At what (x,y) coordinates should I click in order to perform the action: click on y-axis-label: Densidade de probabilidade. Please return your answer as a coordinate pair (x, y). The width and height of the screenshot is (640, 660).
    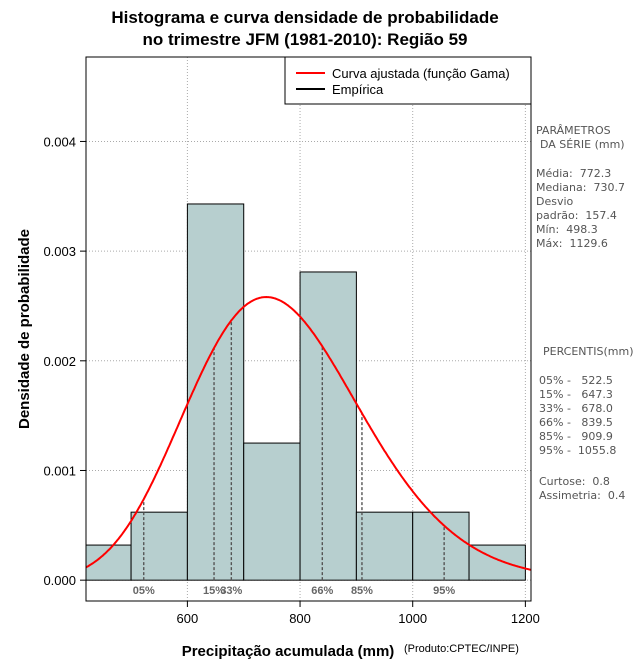
    Looking at the image, I should click on (24, 329).